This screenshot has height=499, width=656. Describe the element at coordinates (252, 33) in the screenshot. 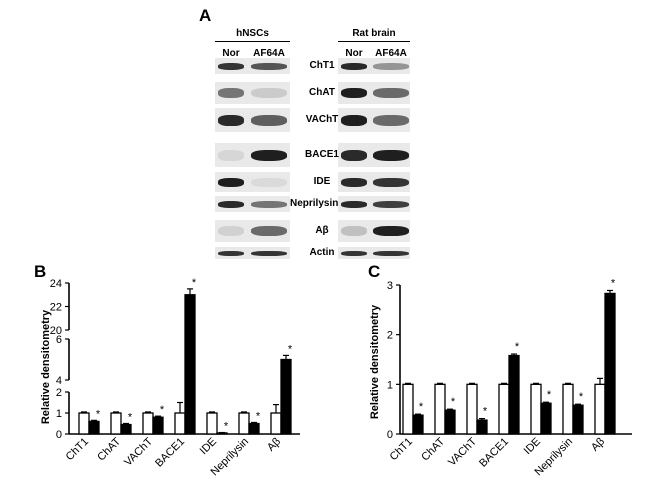

I see `group-title-hnscs: hNSCs` at that location.